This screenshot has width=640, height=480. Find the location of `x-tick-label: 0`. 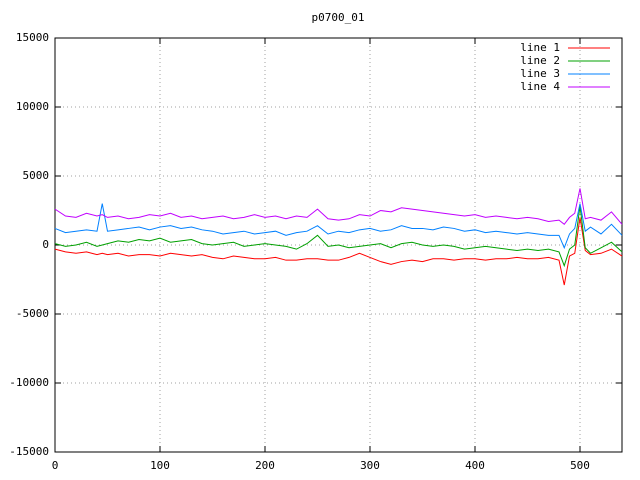

x-tick-label: 0 is located at coordinates (55, 465).